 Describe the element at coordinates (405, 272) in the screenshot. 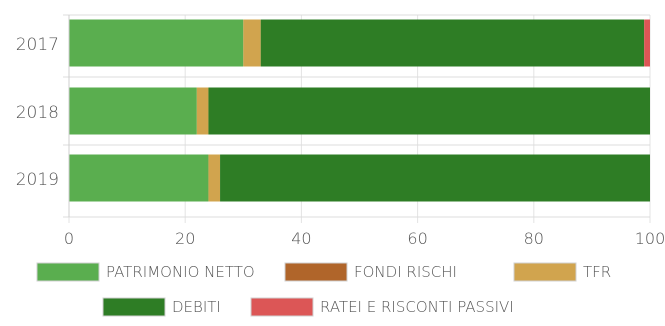

I see `legend-label: FONDI RISCHI` at that location.